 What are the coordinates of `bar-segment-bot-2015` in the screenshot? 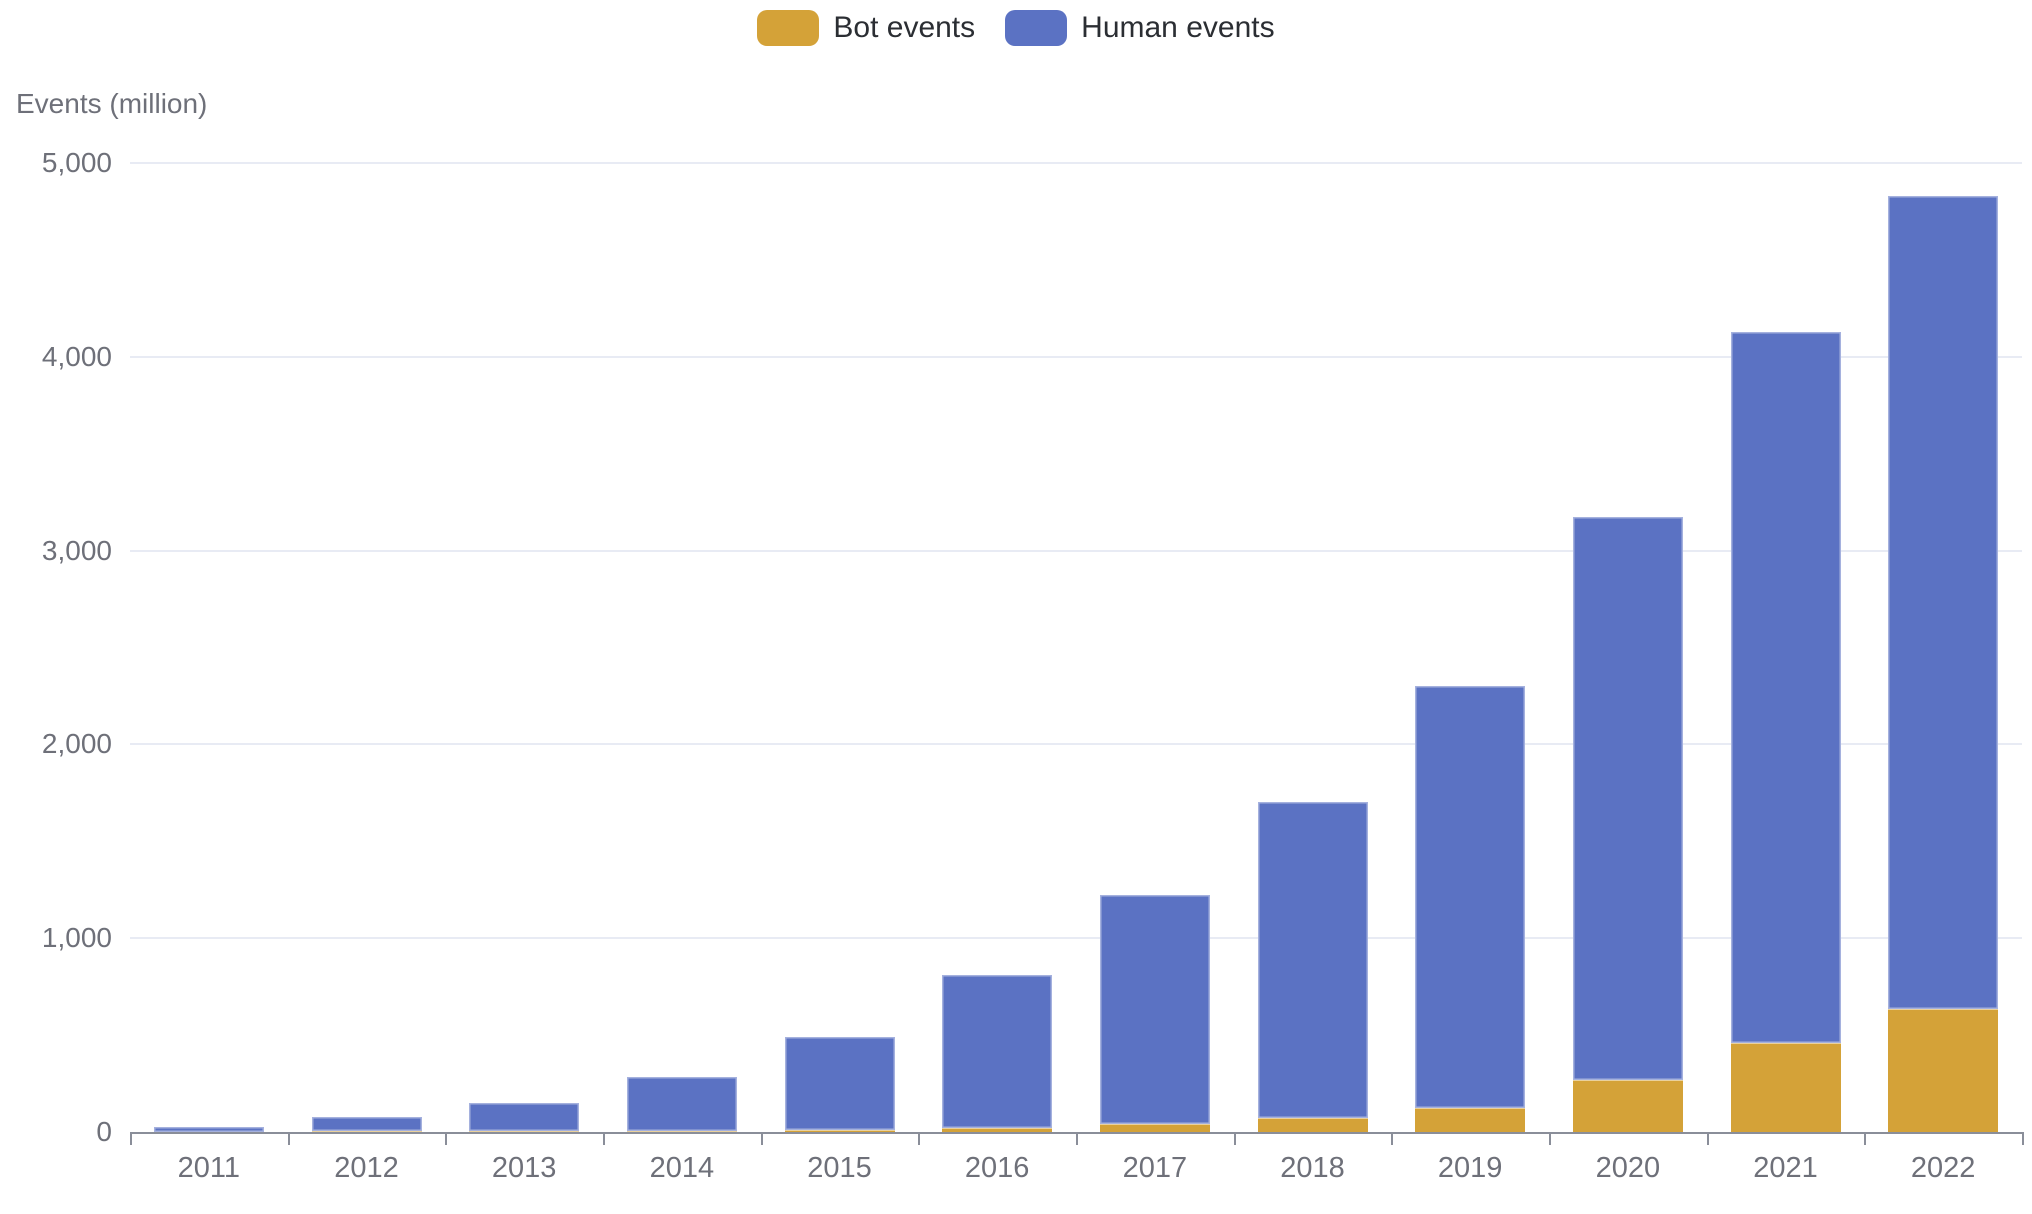 It's located at (839, 1131).